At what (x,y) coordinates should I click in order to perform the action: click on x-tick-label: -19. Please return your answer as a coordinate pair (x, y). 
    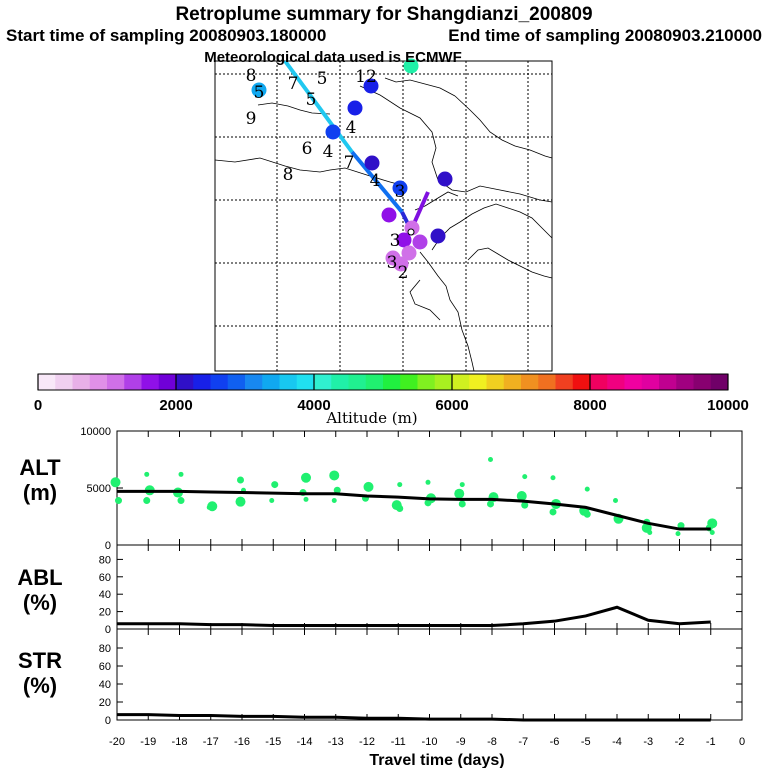
    Looking at the image, I should click on (148, 742).